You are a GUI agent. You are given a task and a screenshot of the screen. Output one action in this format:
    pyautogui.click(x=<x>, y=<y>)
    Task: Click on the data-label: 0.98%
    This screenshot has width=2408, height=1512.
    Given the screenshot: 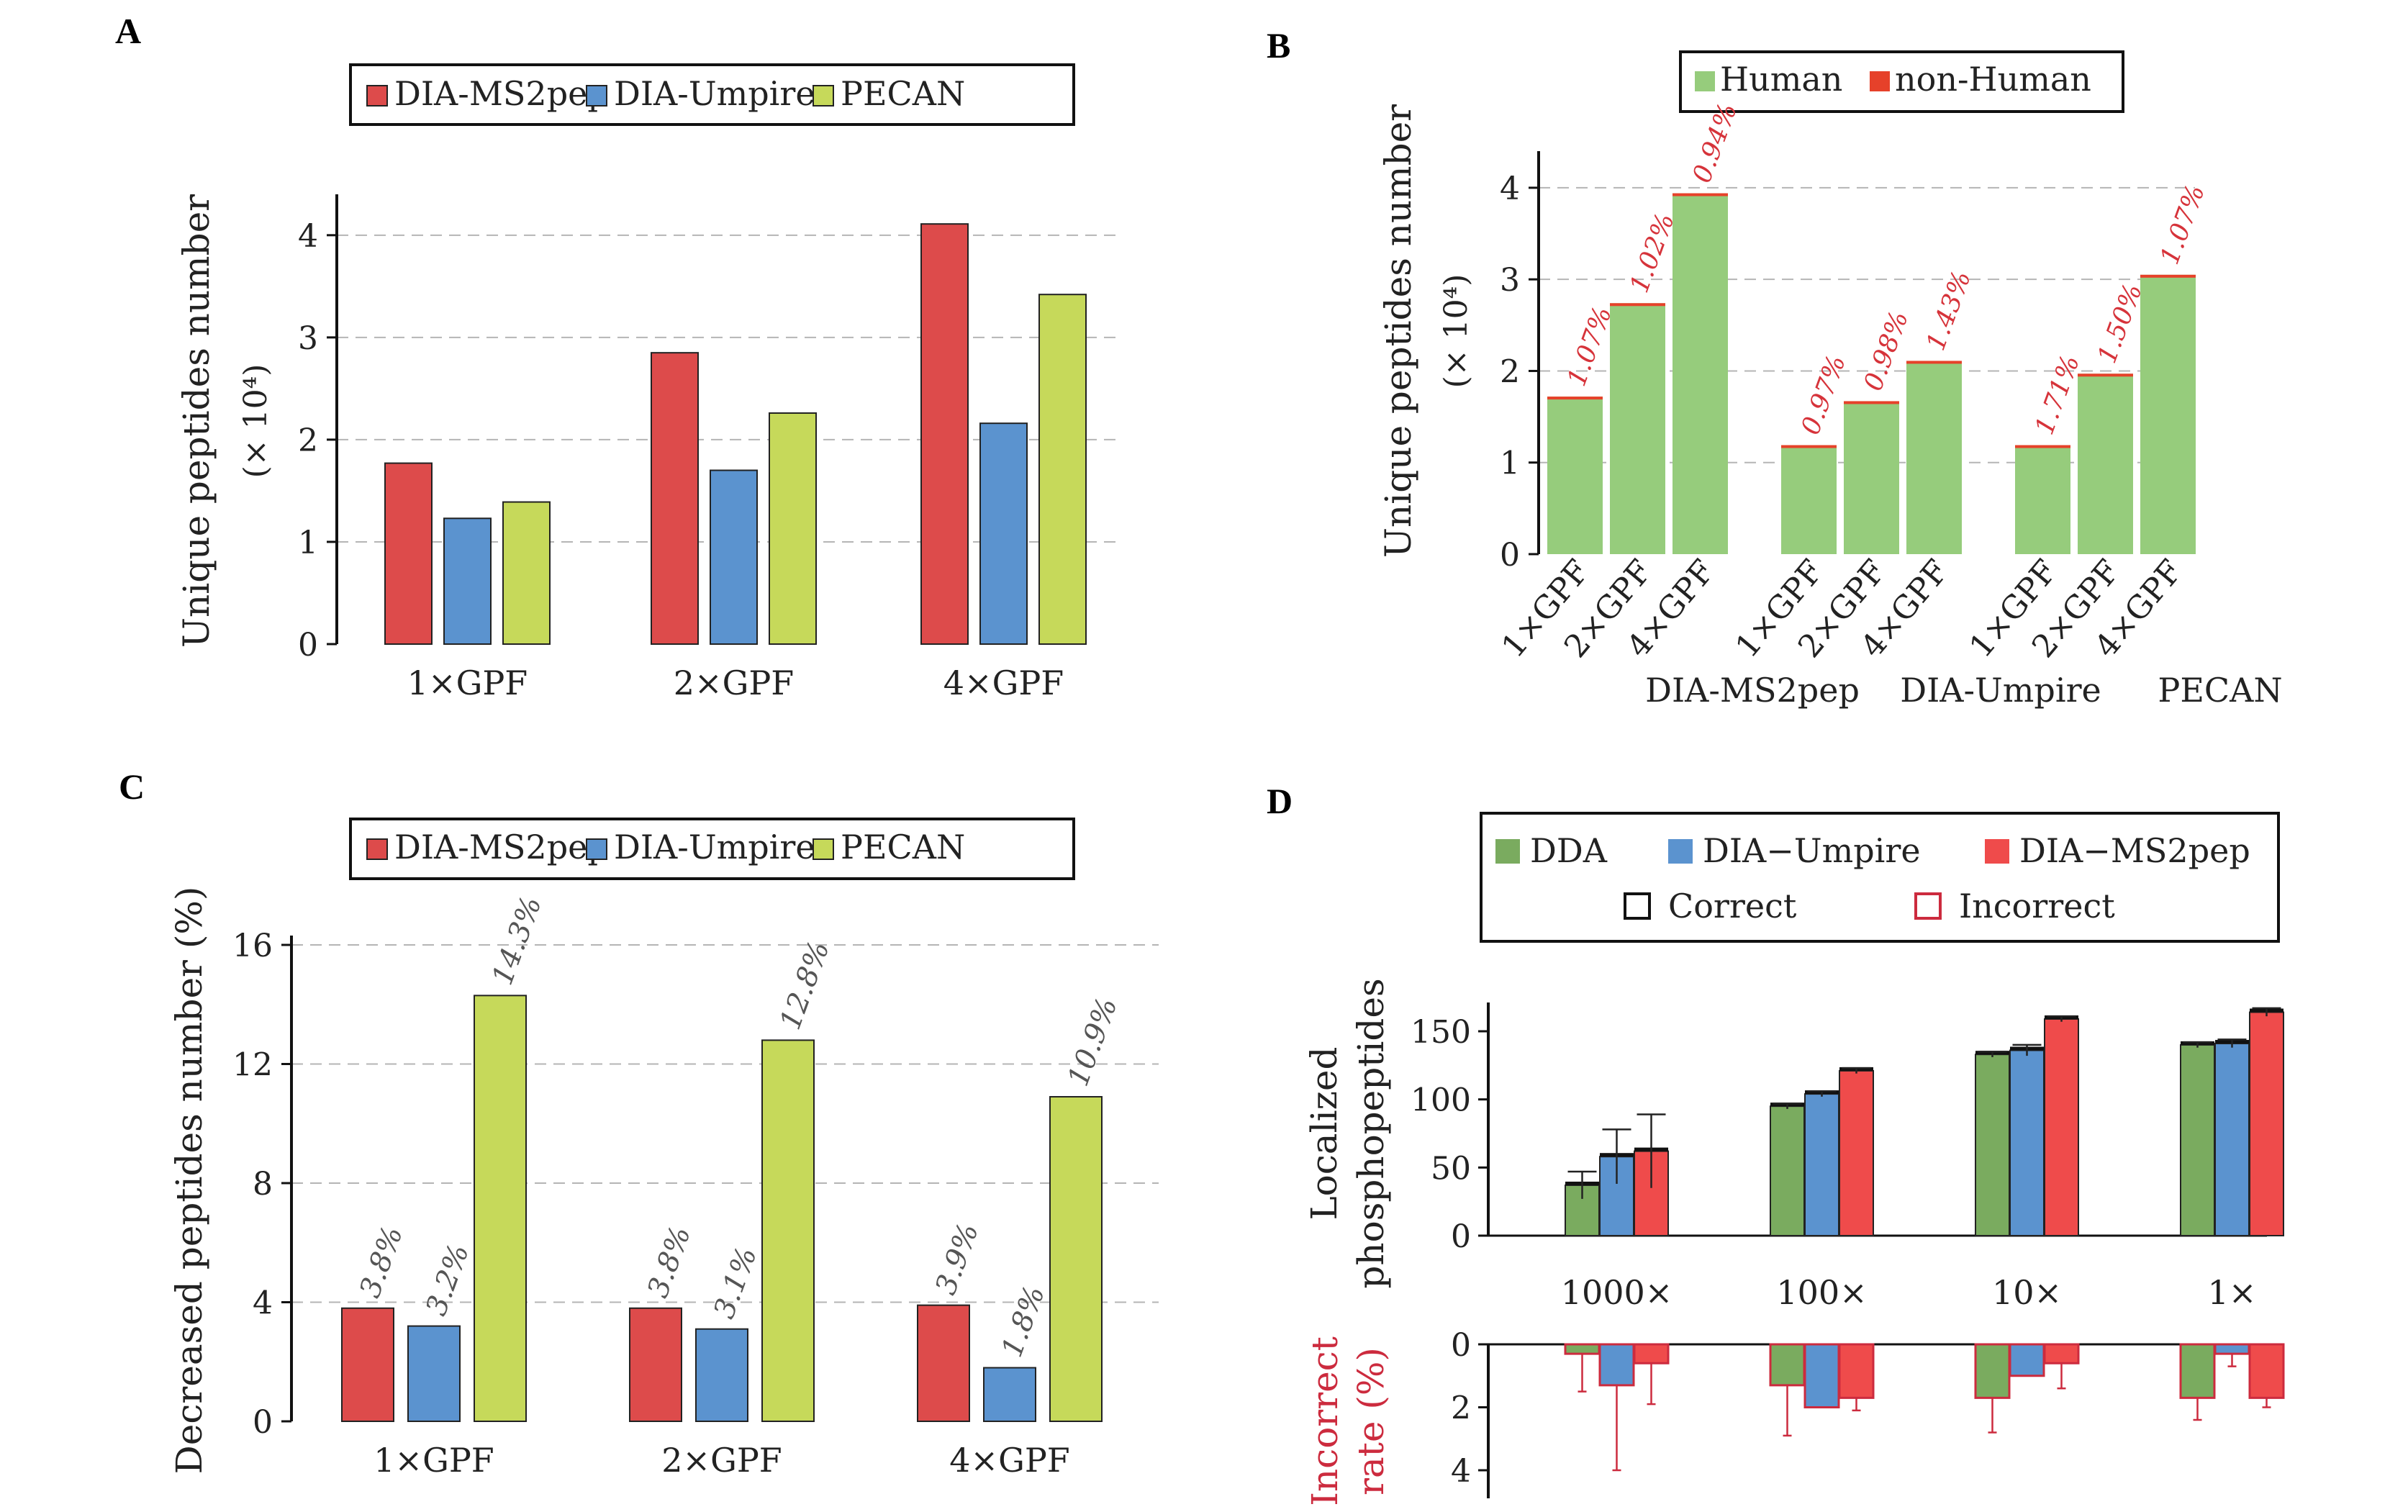 What is the action you would take?
    pyautogui.click(x=1886, y=351)
    